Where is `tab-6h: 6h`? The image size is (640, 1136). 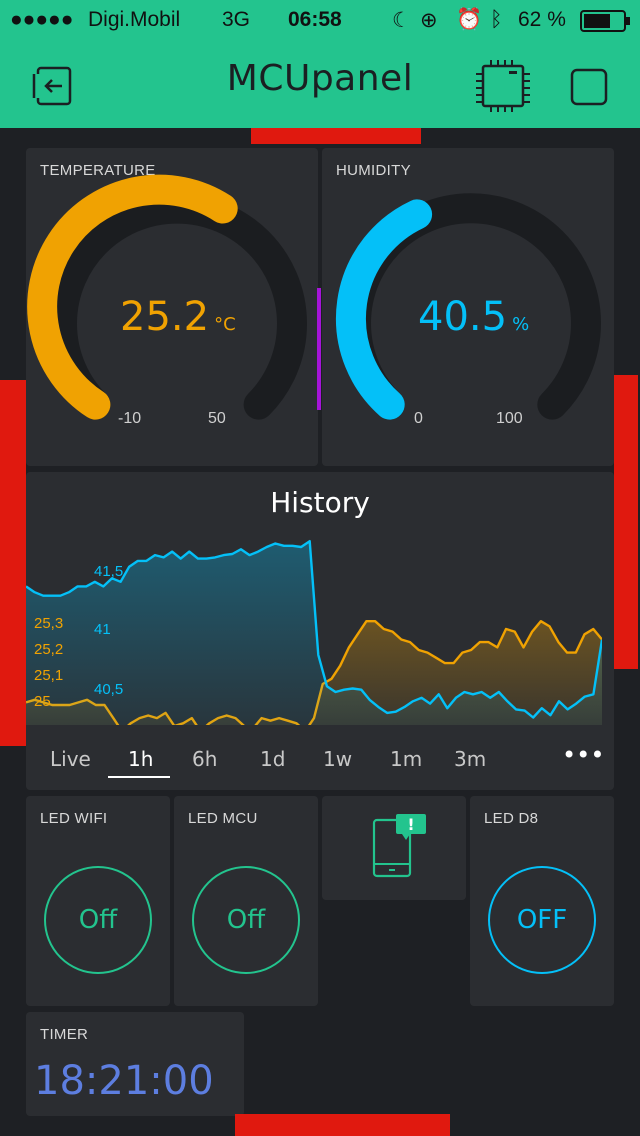 tab-6h: 6h is located at coordinates (205, 759).